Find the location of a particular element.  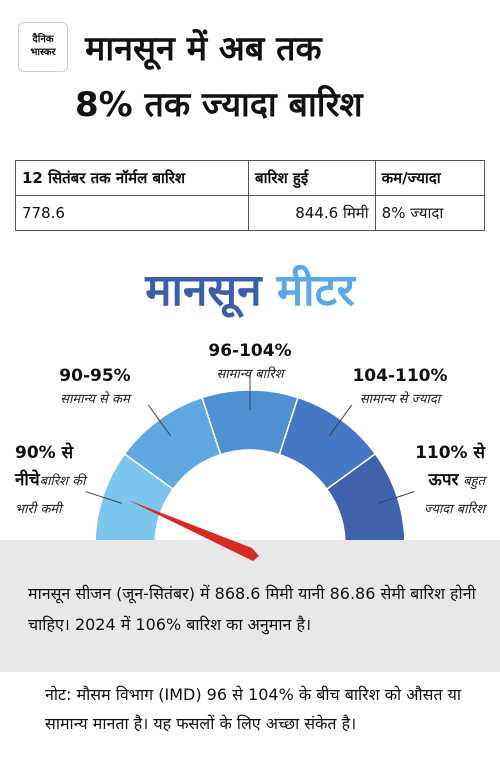

header-cell: कम/ज्यादा is located at coordinates (430, 178).